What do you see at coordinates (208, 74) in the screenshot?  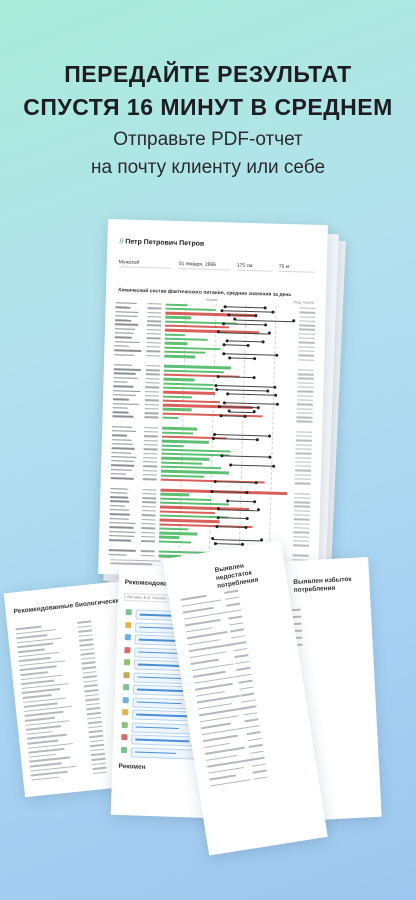 I see `headline-line-1: ПЕРЕДАЙТЕ РЕЗУЛЬТАТ` at bounding box center [208, 74].